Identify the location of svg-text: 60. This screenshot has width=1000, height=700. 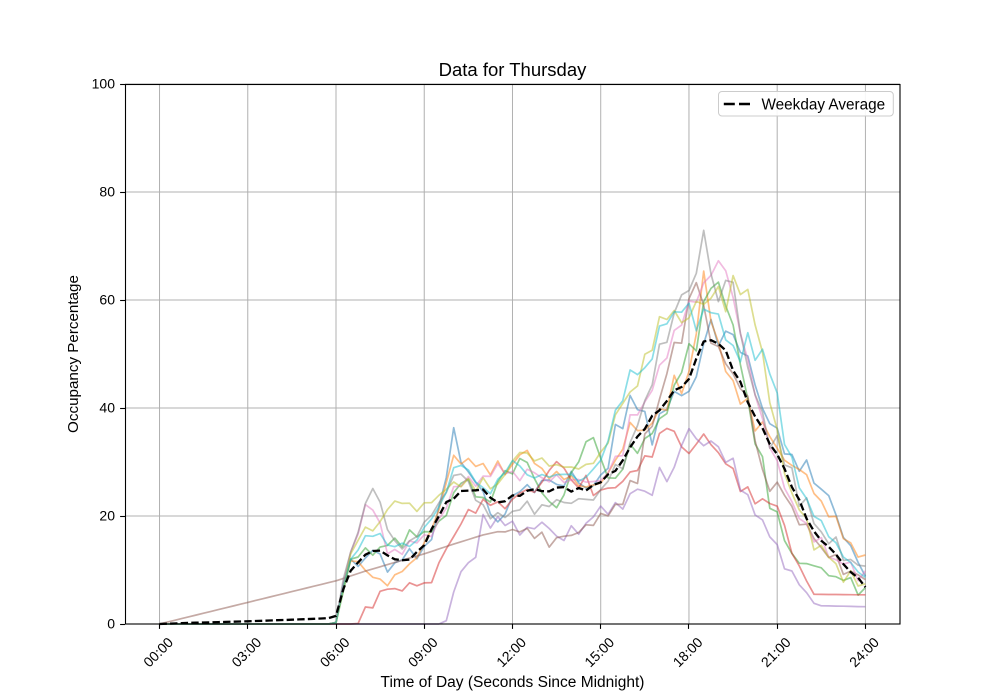
(107, 300).